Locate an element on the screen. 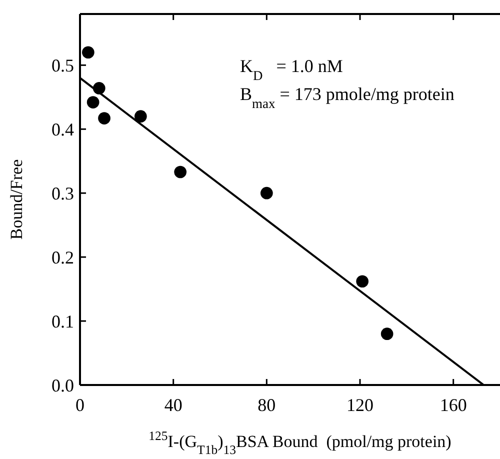  annotation: K$_{D}$ = 1.0 nM is located at coordinates (291, 69).